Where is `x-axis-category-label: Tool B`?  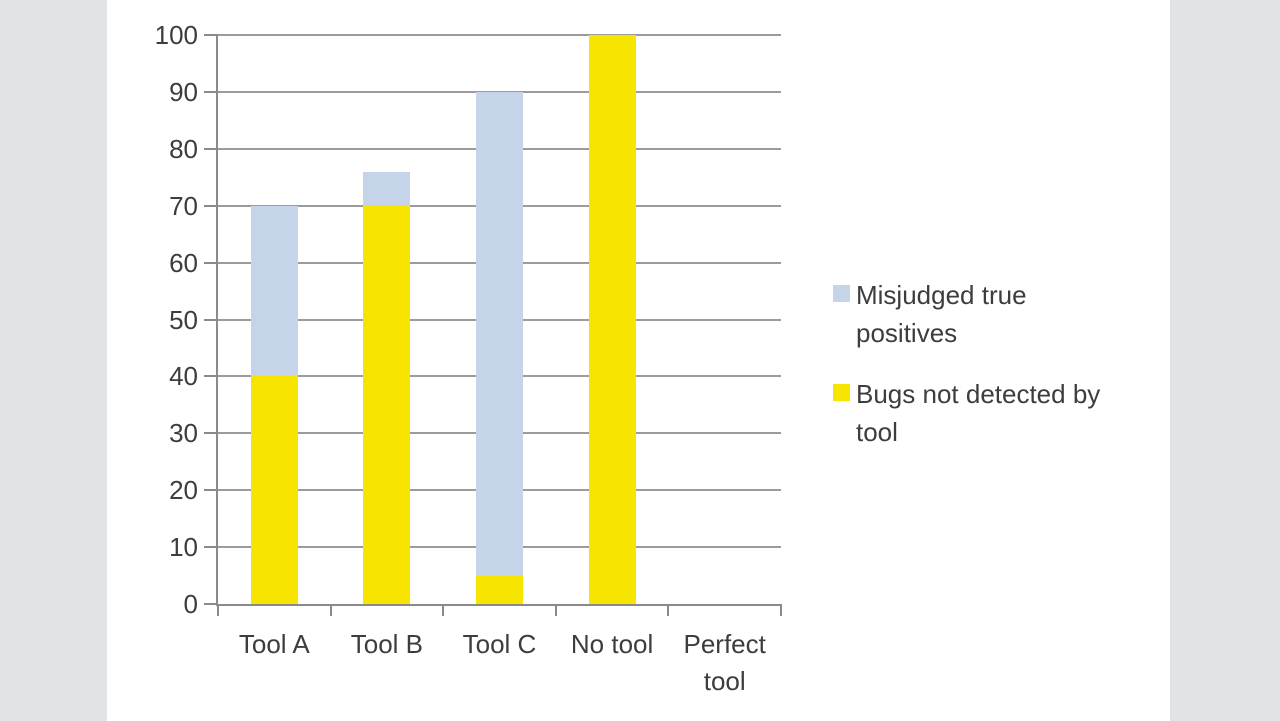 x-axis-category-label: Tool B is located at coordinates (387, 644).